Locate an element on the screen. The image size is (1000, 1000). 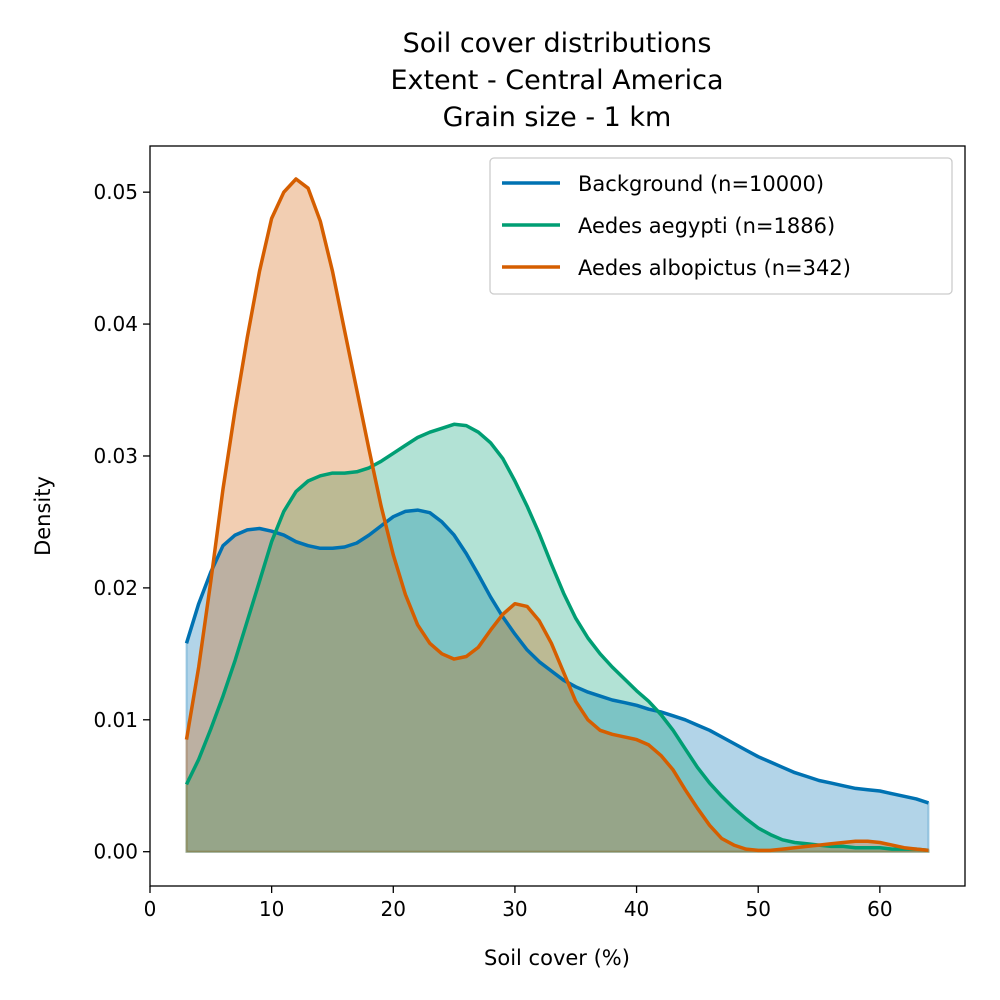
x-tick-label: 50 is located at coordinates (757, 909).